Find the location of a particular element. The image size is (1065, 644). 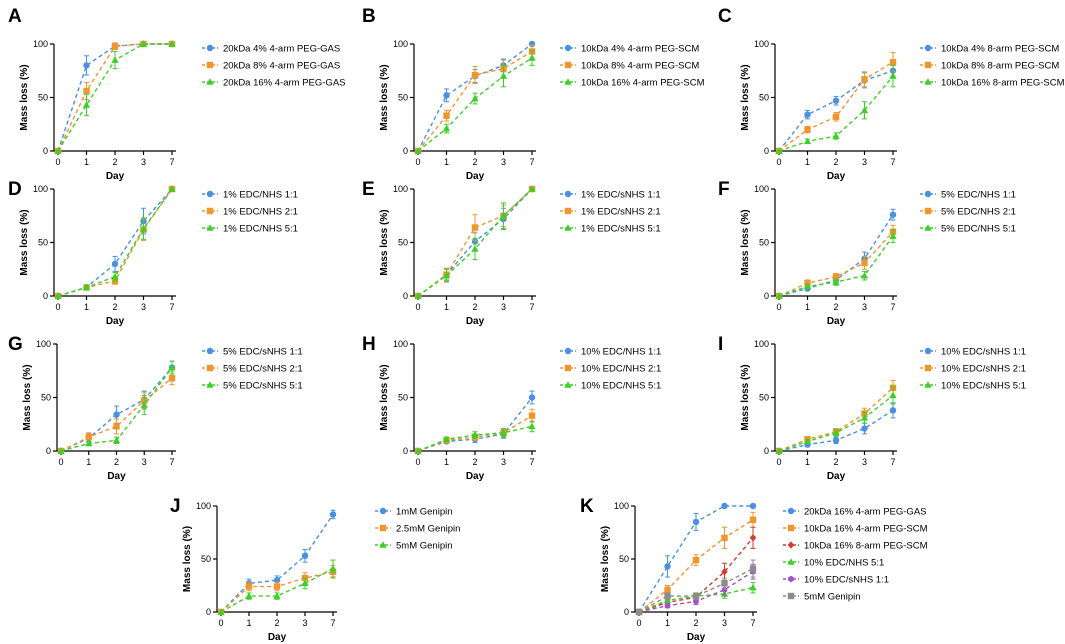

legend-label: 10kDa 16% 8-arm PEG-SCM is located at coordinates (1003, 83).